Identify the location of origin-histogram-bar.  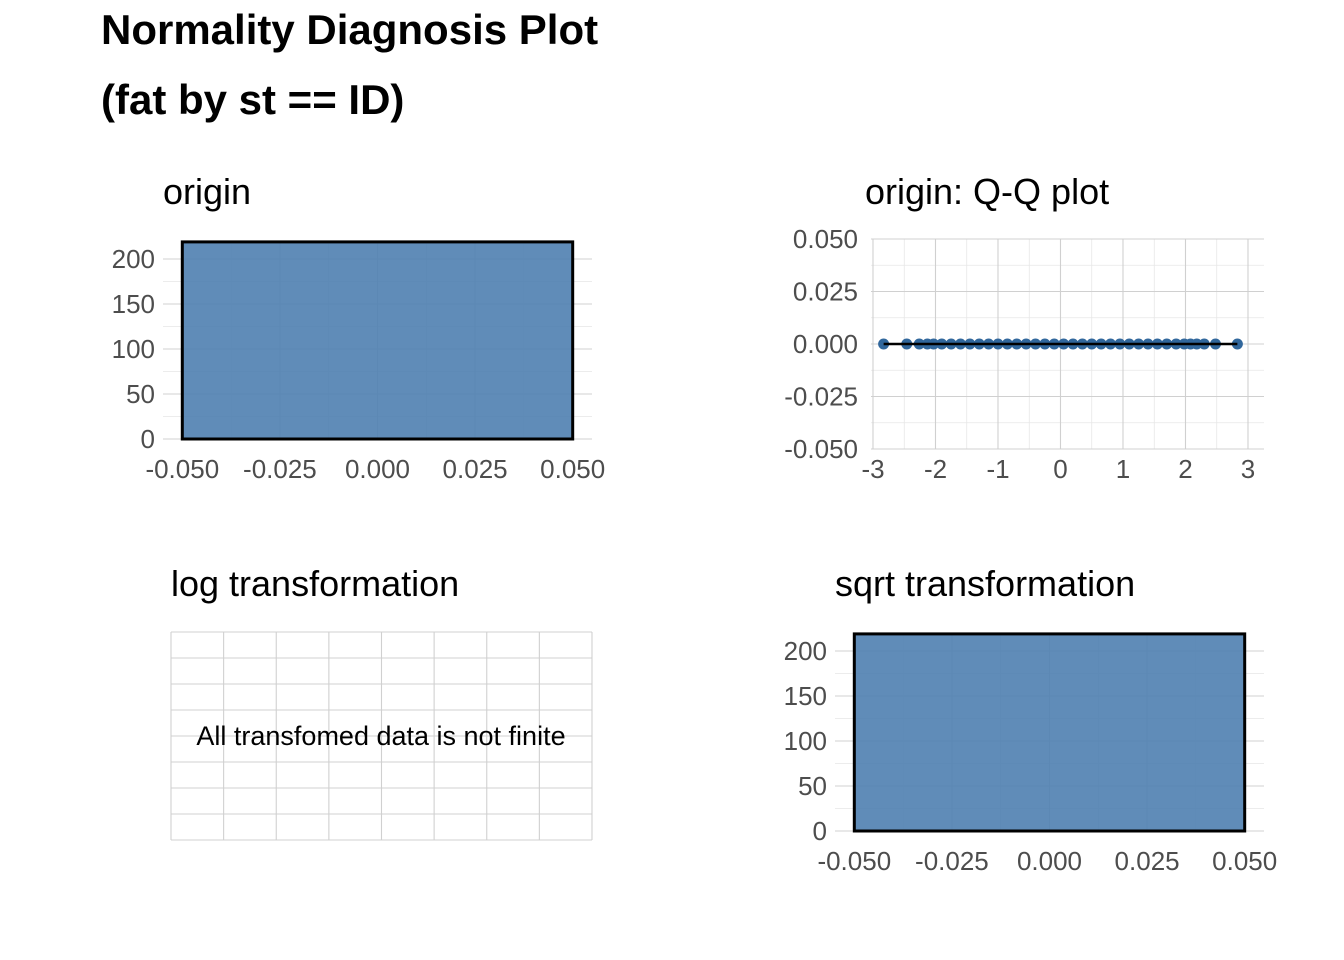
(377, 340).